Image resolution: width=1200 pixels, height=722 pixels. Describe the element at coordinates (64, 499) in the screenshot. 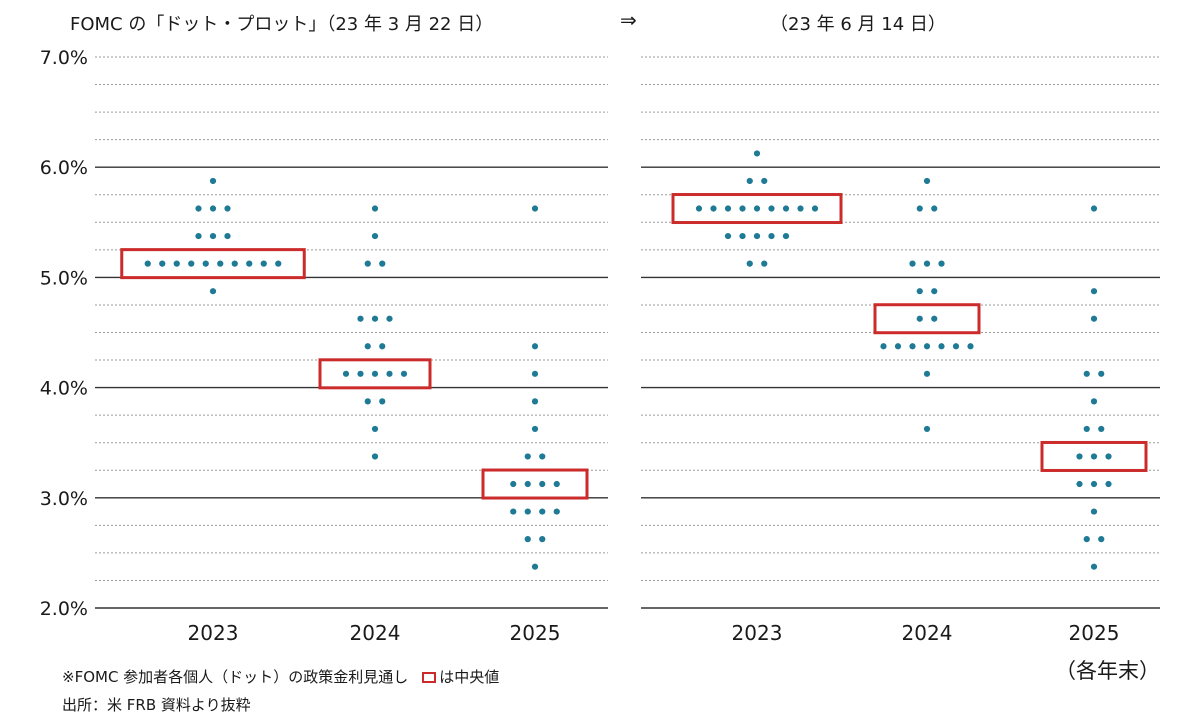

I see `y-tick-label: 3.0%` at that location.